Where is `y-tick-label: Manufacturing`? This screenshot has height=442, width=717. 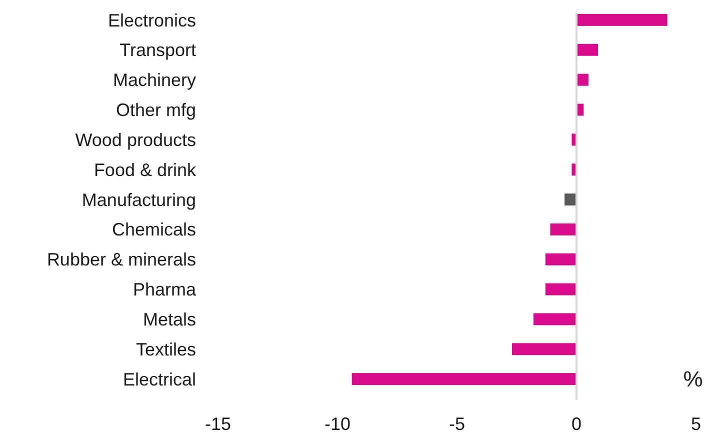
y-tick-label: Manufacturing is located at coordinates (139, 200).